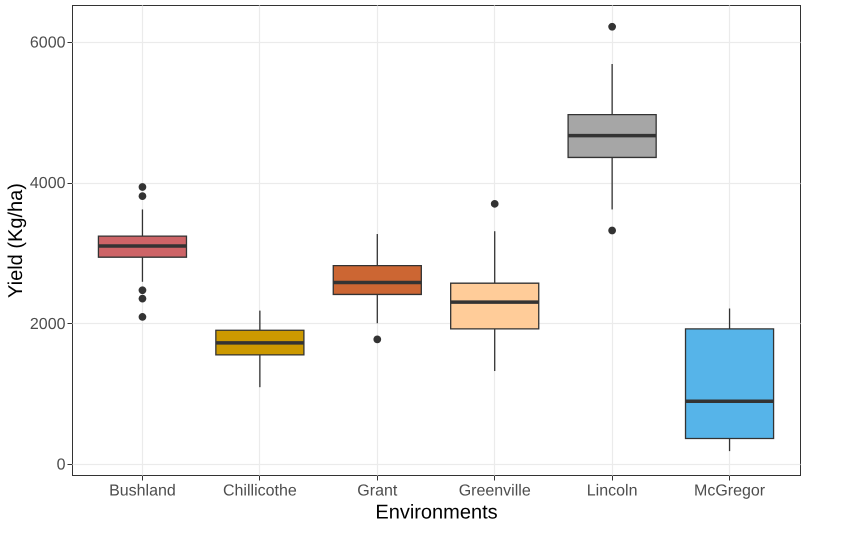 The image size is (841, 559). I want to click on x-tick-label: Lincoln, so click(612, 491).